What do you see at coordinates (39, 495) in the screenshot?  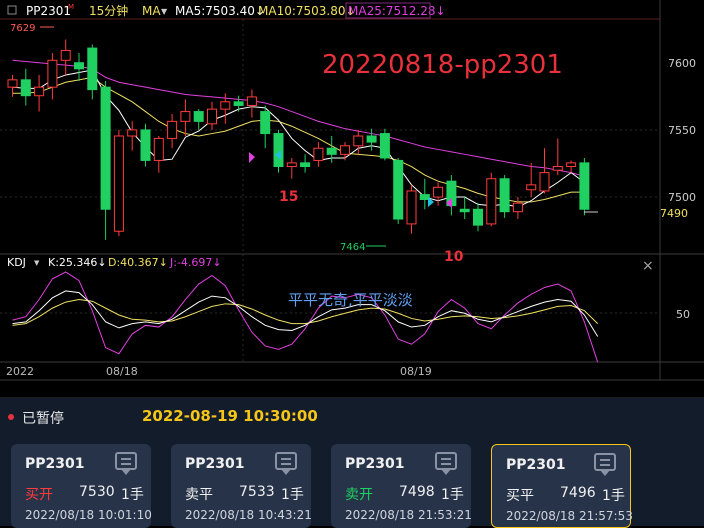 I see `order-action: 买开` at bounding box center [39, 495].